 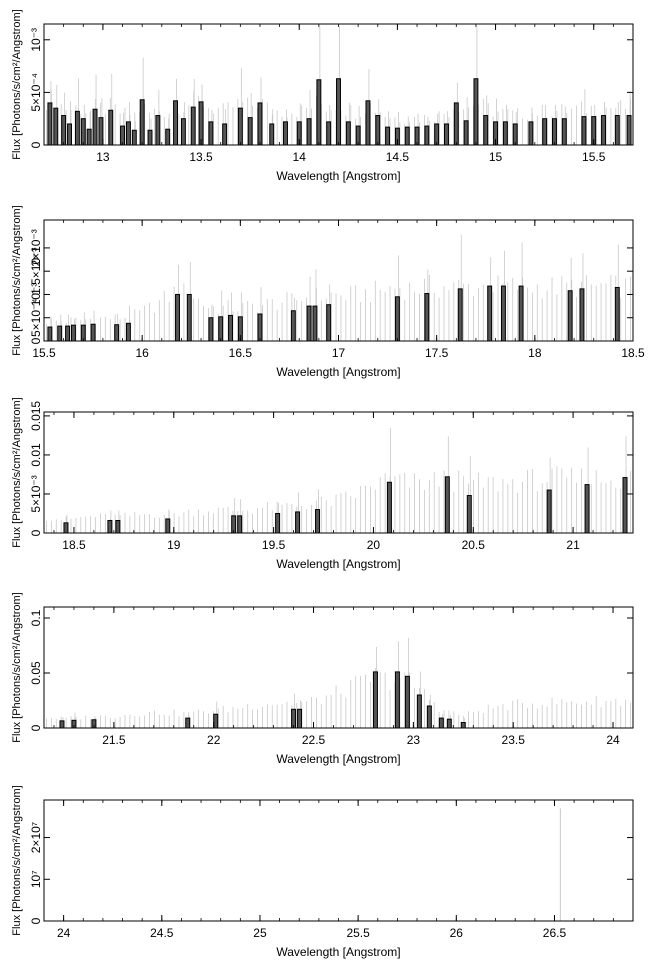 I want to click on y-tick-label: 0, so click(x=36, y=340).